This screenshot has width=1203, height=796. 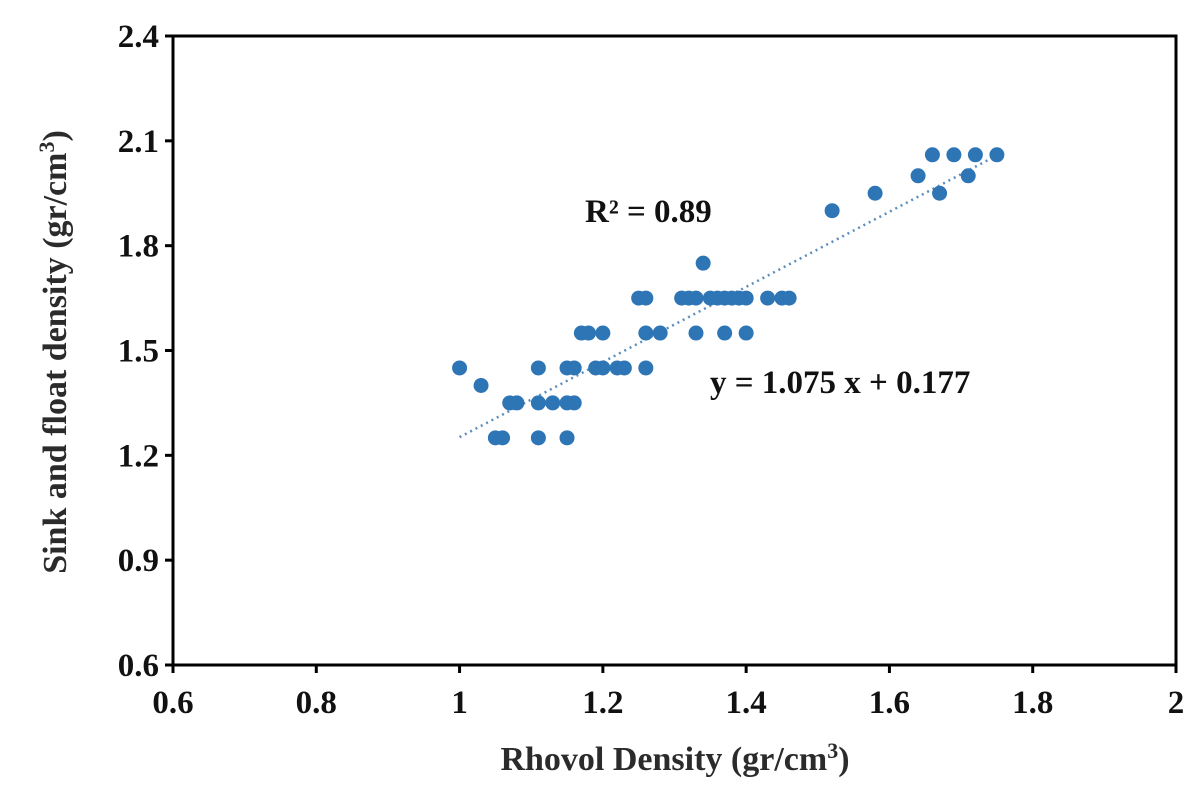 I want to click on x-tick-label: 1.2, so click(x=602, y=703).